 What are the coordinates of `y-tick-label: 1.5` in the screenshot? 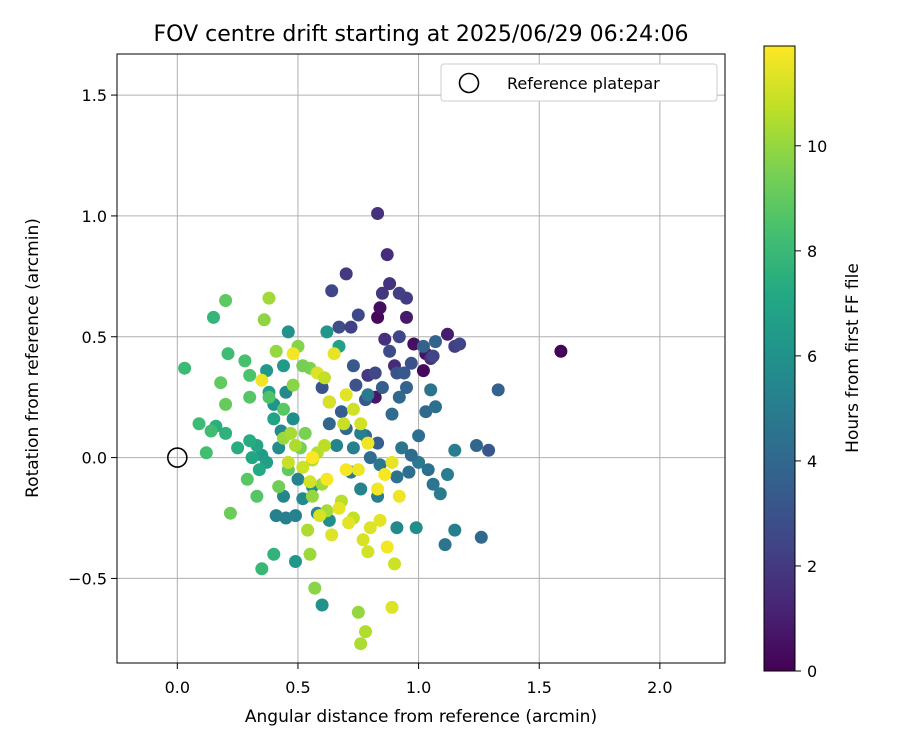 It's located at (94, 95).